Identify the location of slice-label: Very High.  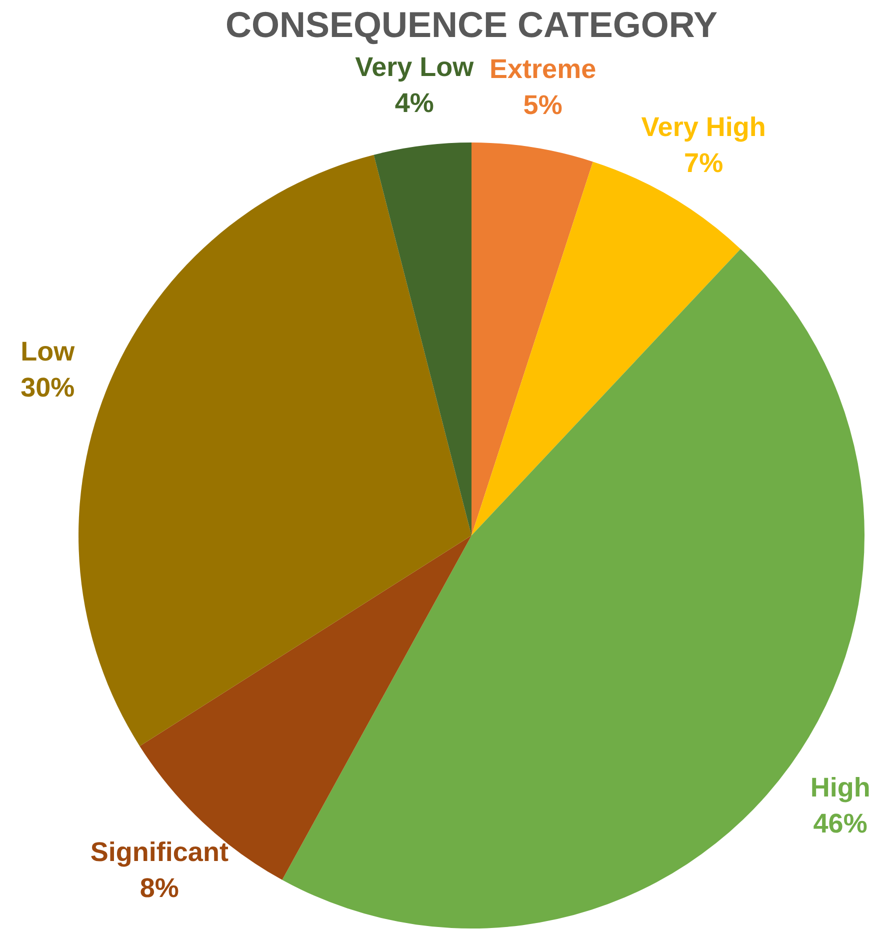
(703, 127).